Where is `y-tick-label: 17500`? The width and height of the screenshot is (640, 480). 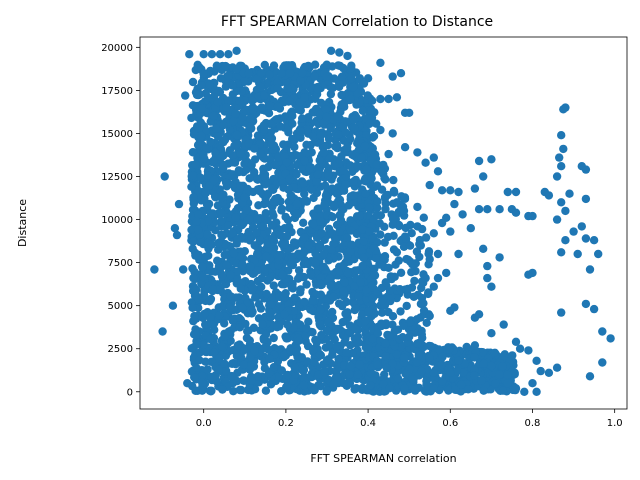
y-tick-label: 17500 is located at coordinates (117, 91).